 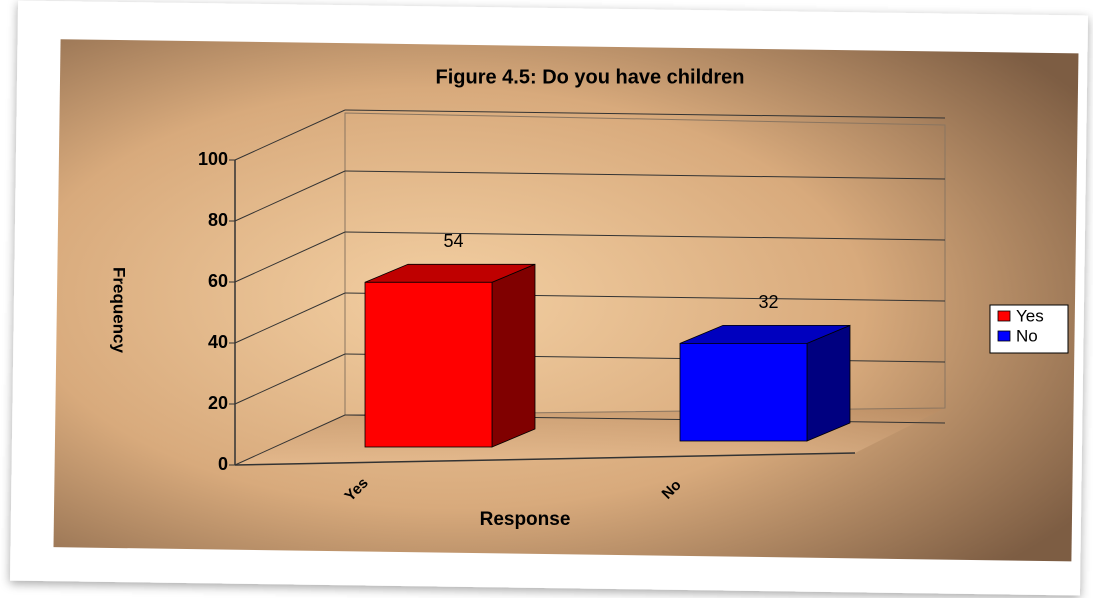 What do you see at coordinates (223, 464) in the screenshot?
I see `y-tick-label: 0` at bounding box center [223, 464].